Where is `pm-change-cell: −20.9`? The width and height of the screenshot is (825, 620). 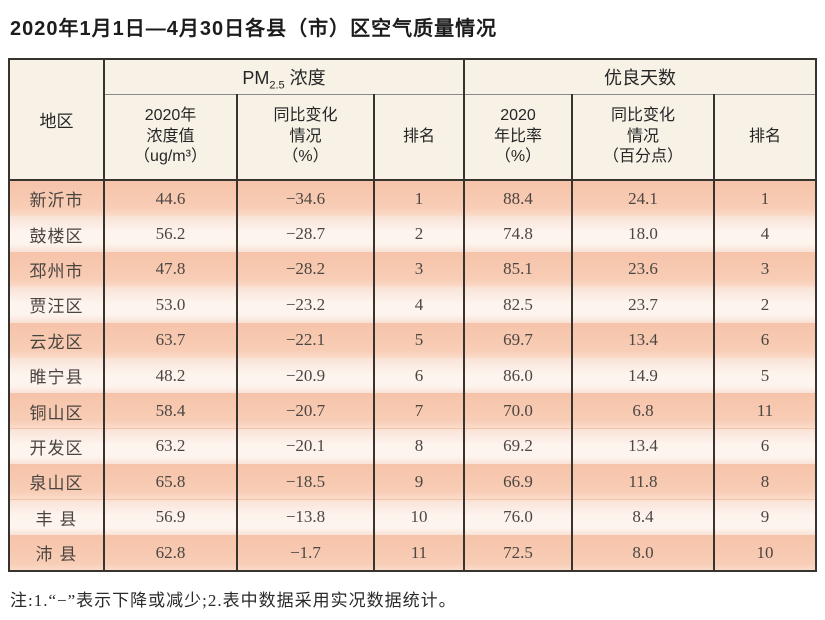 pm-change-cell: −20.9 is located at coordinates (305, 375).